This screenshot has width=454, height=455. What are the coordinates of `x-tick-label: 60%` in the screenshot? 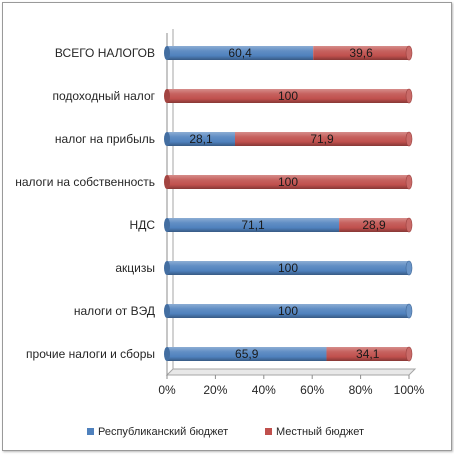 It's located at (312, 390).